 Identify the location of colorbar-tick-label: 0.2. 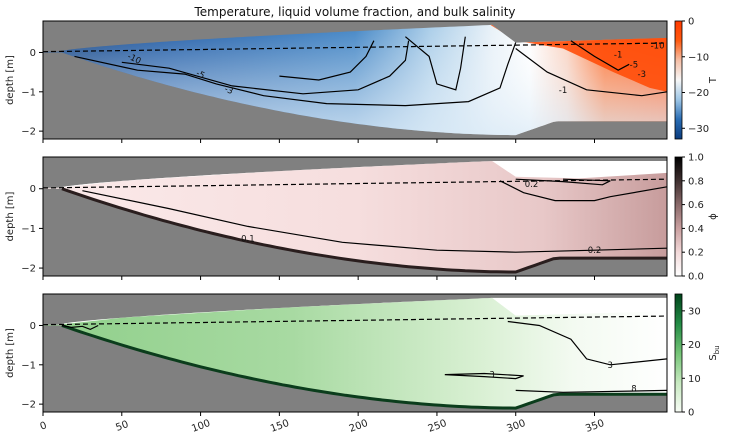
(696, 253).